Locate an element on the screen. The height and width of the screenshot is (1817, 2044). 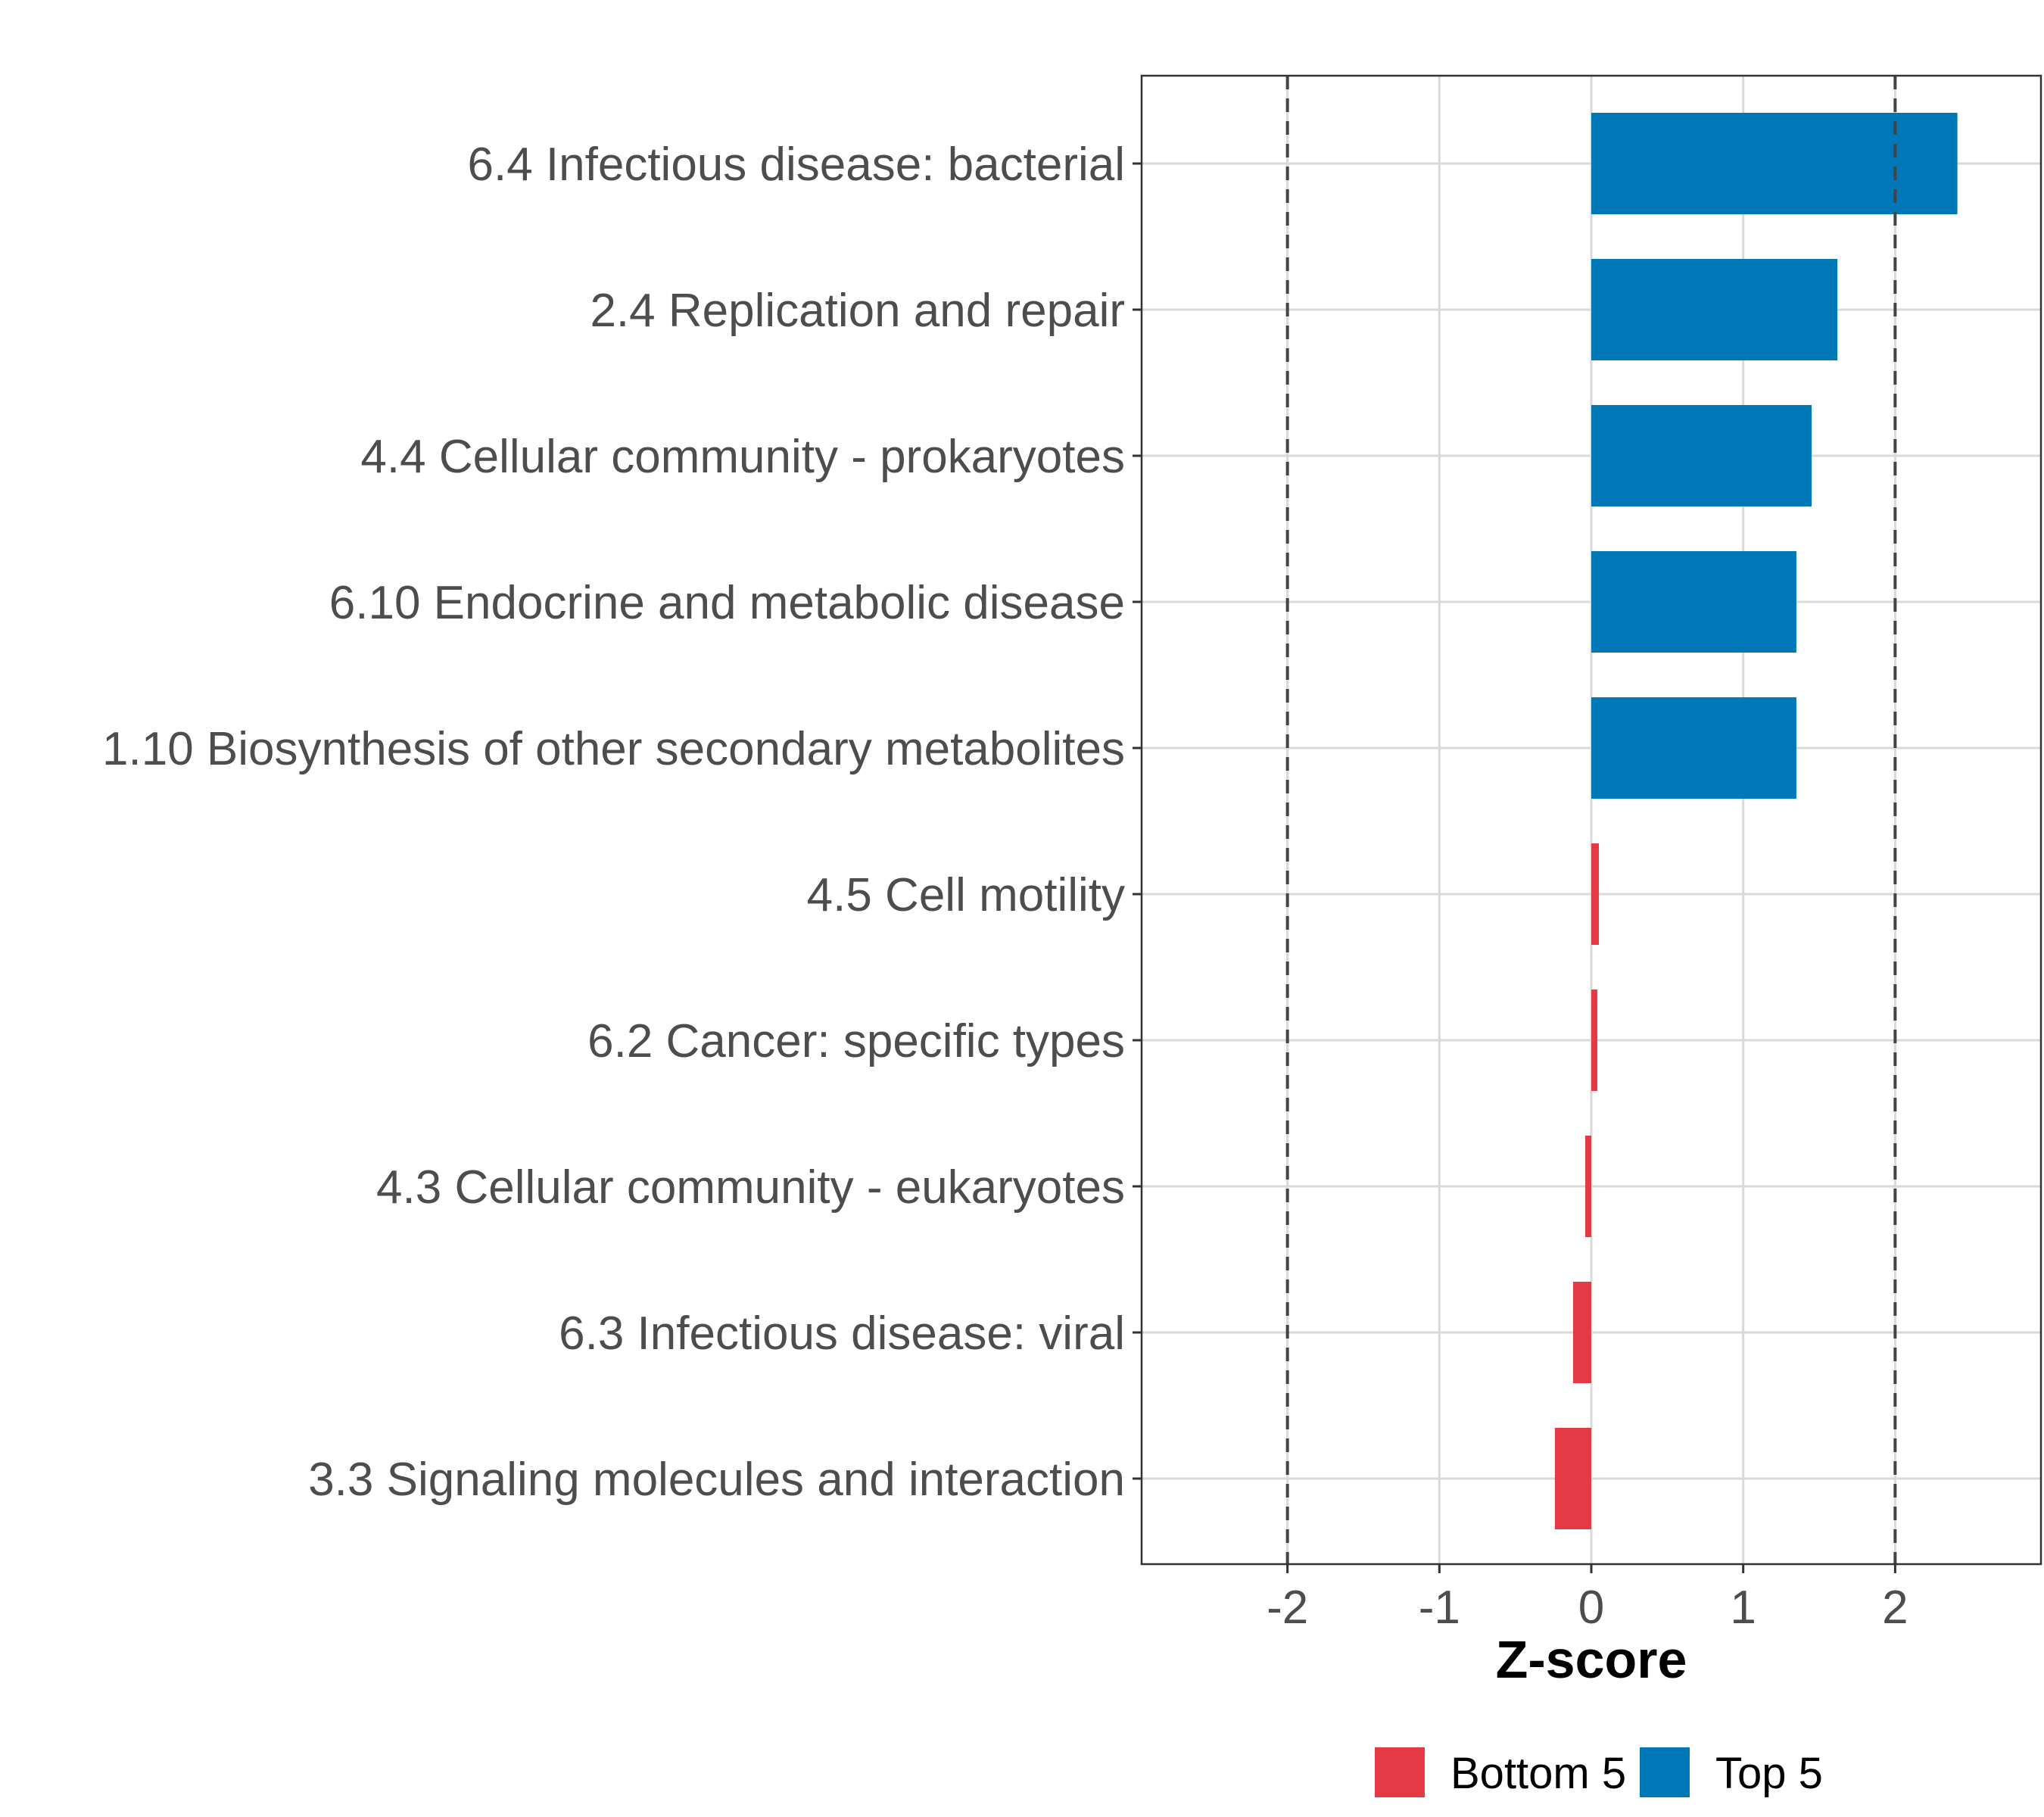
category-label: 6.4 Infectious disease: bacterial is located at coordinates (796, 165).